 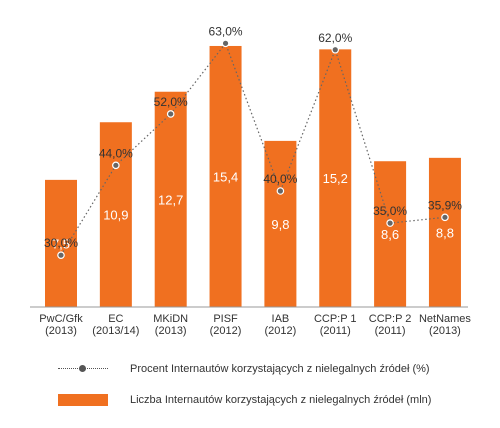 What do you see at coordinates (226, 31) in the screenshot?
I see `point-value-label: 63,0%` at bounding box center [226, 31].